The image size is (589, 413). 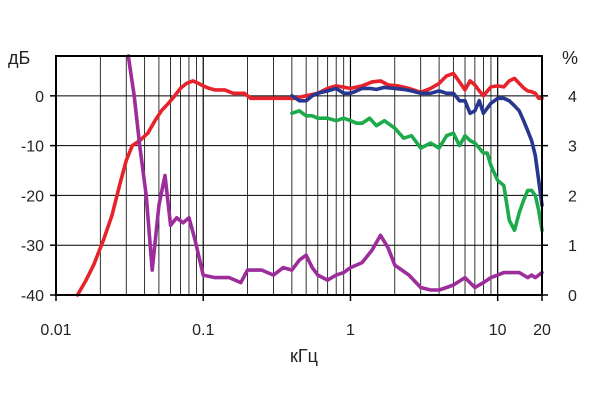 I want to click on y-tick-left-label: -20, so click(x=32, y=196).